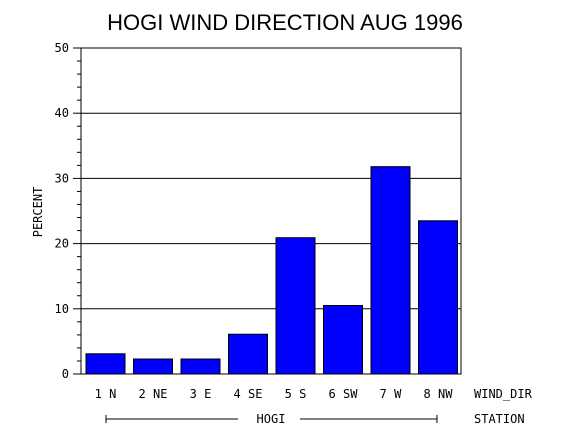  I want to click on x-axis: 1 N 2 NE 3 E 4 SE 5 S 6 SW 7 W 8 NW, so click(274, 394).